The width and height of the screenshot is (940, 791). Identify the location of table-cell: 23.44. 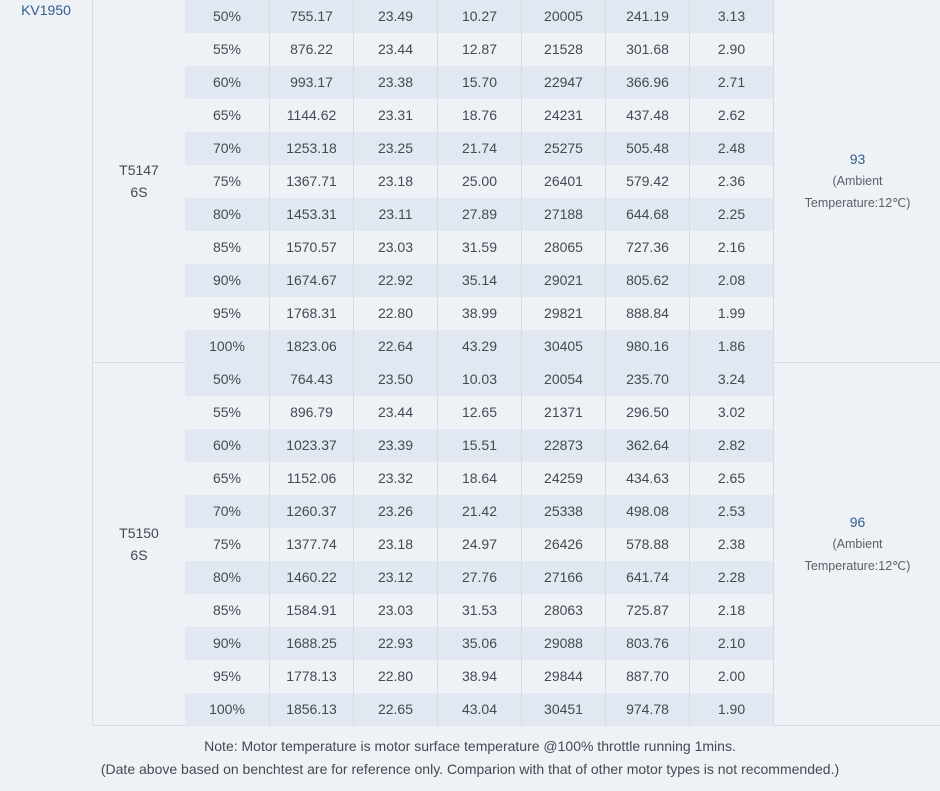
(396, 49).